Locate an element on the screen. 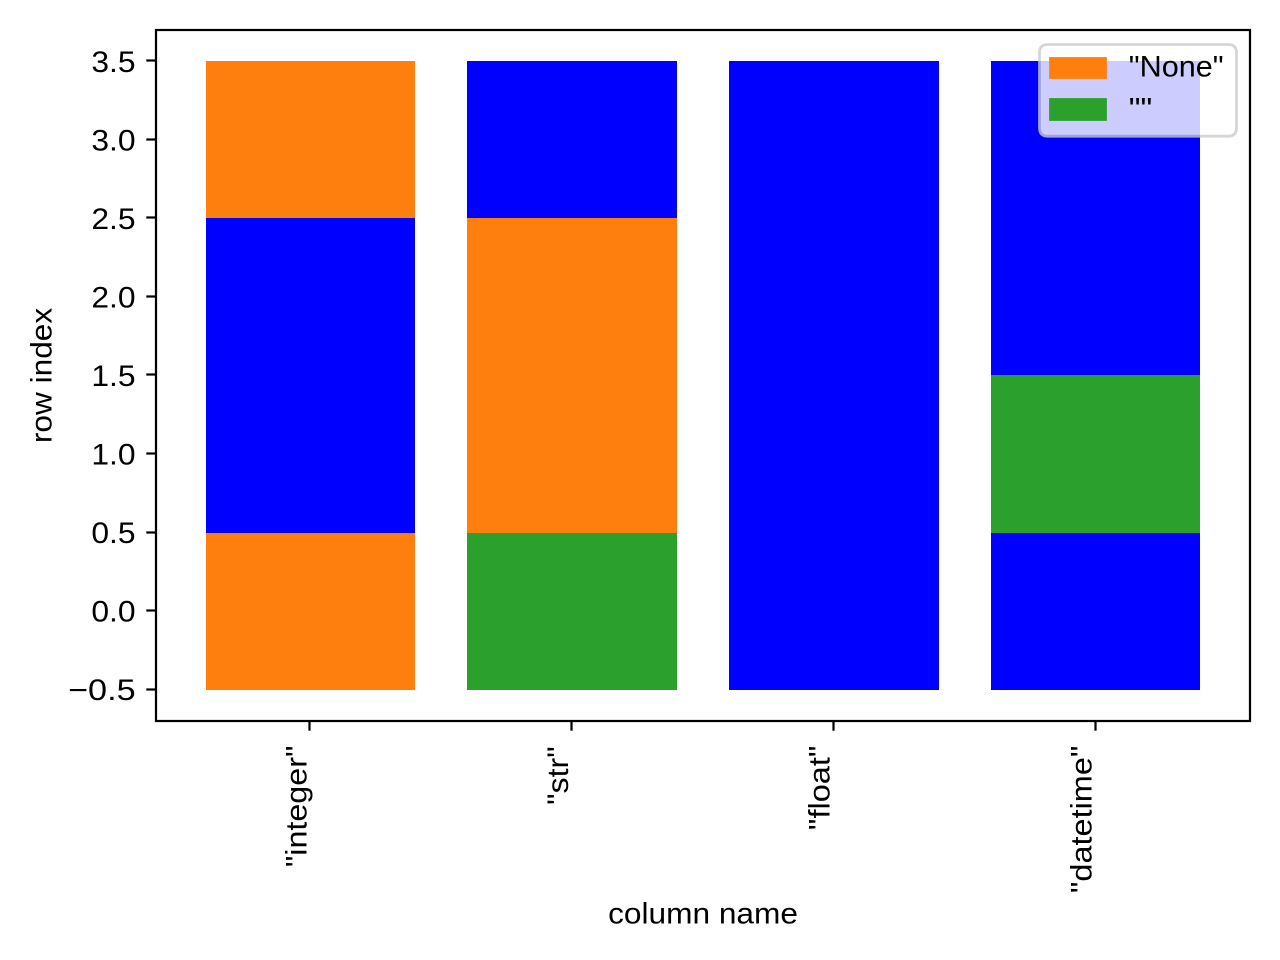 Image resolution: width=1280 pixels, height=960 pixels. svg-text: 3.0 is located at coordinates (113, 140).